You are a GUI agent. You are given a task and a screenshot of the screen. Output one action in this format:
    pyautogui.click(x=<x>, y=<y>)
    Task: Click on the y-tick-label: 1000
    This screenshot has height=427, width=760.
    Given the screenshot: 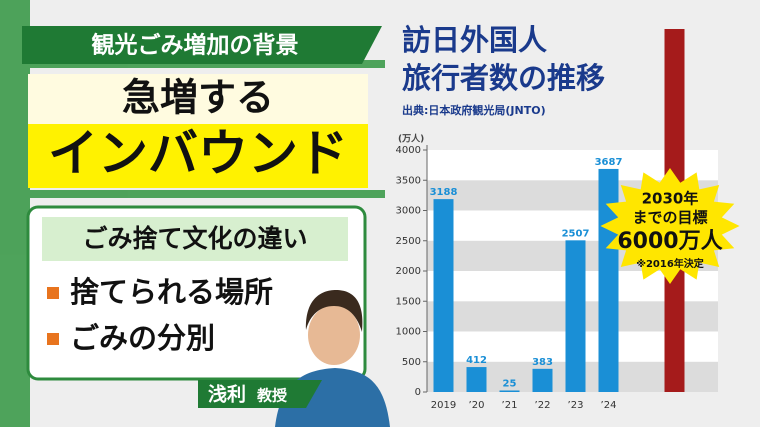 What is the action you would take?
    pyautogui.click(x=408, y=332)
    